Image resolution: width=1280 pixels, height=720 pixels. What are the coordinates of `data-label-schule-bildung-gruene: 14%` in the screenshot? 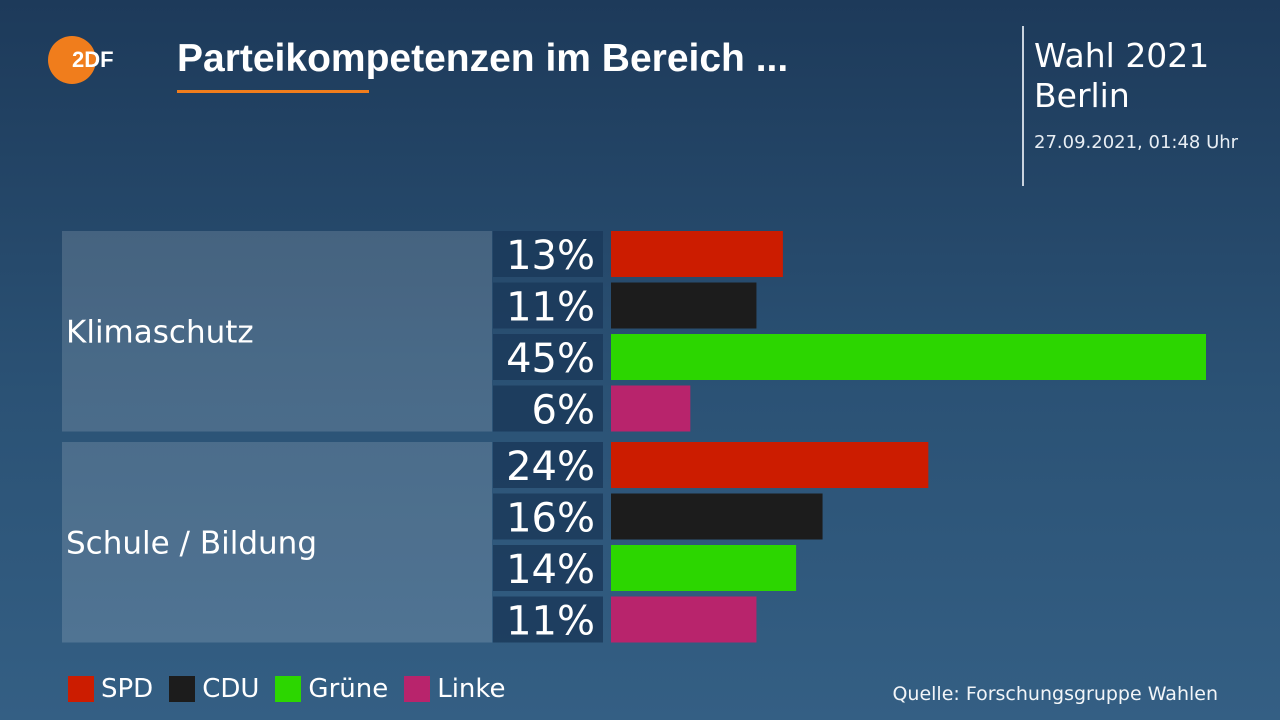 It's located at (550, 570).